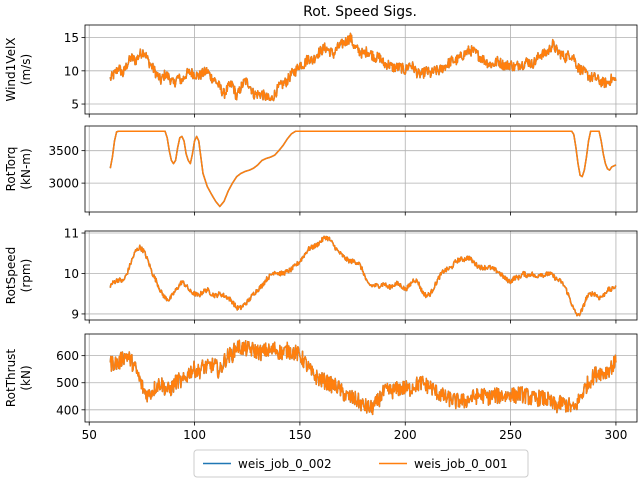 The image size is (640, 480). I want to click on y-axis-label: (rpm), so click(26, 276).